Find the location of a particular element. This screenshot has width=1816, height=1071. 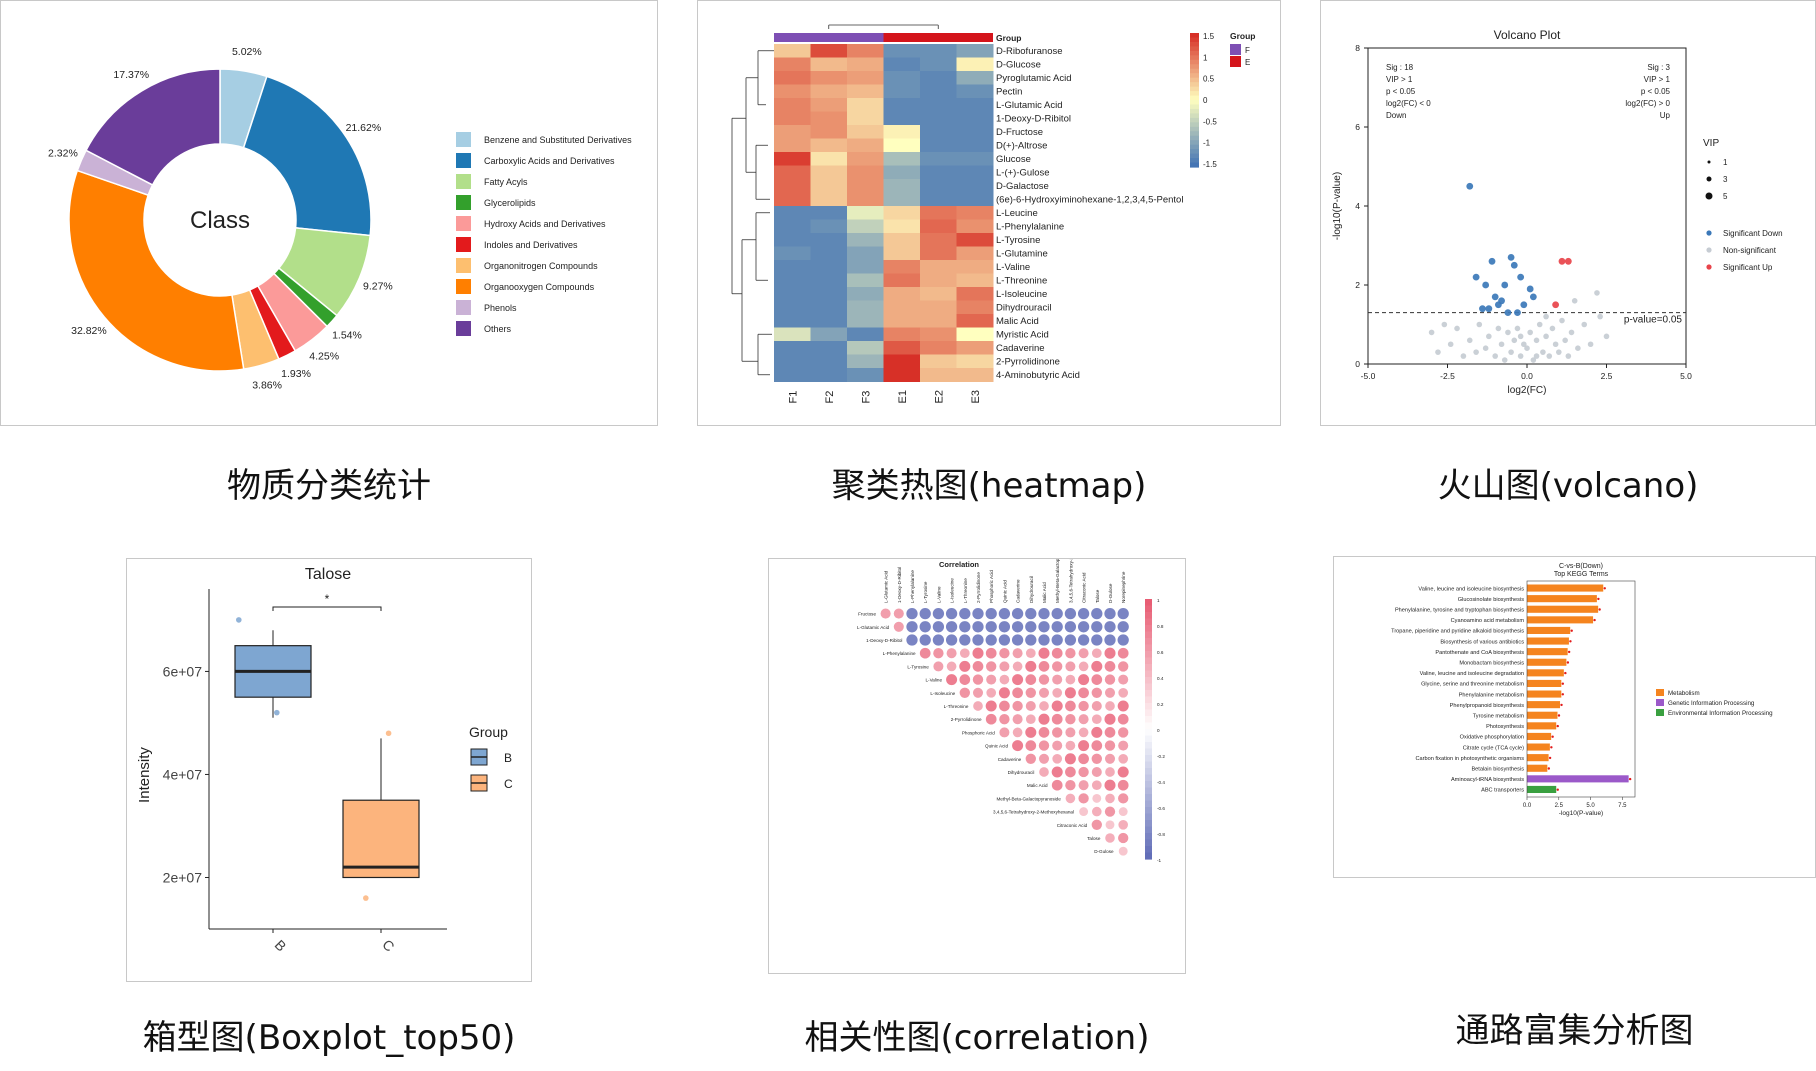

kegg-pathway-label: Citrate cycle (TCA cycle) is located at coordinates (1493, 748).